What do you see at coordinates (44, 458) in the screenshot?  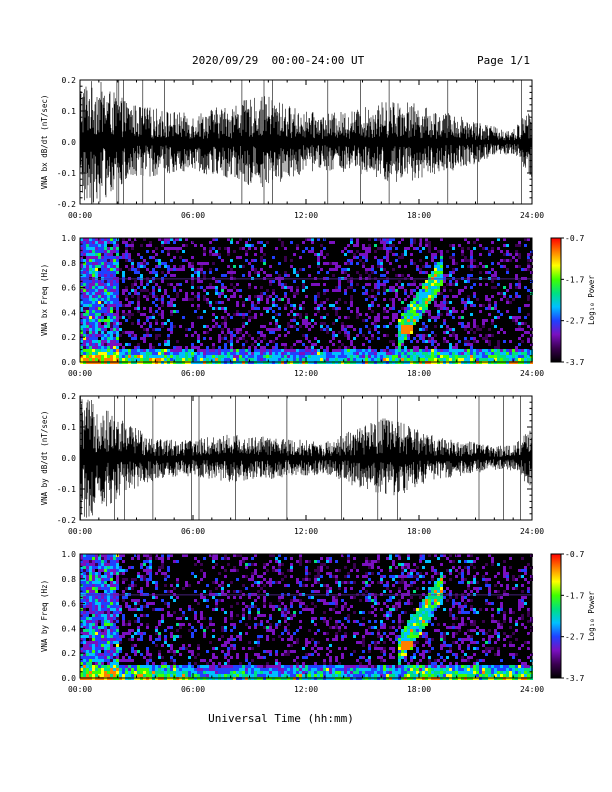 I see `y-axis-title: VNA by dB/dt (nT/sec)` at bounding box center [44, 458].